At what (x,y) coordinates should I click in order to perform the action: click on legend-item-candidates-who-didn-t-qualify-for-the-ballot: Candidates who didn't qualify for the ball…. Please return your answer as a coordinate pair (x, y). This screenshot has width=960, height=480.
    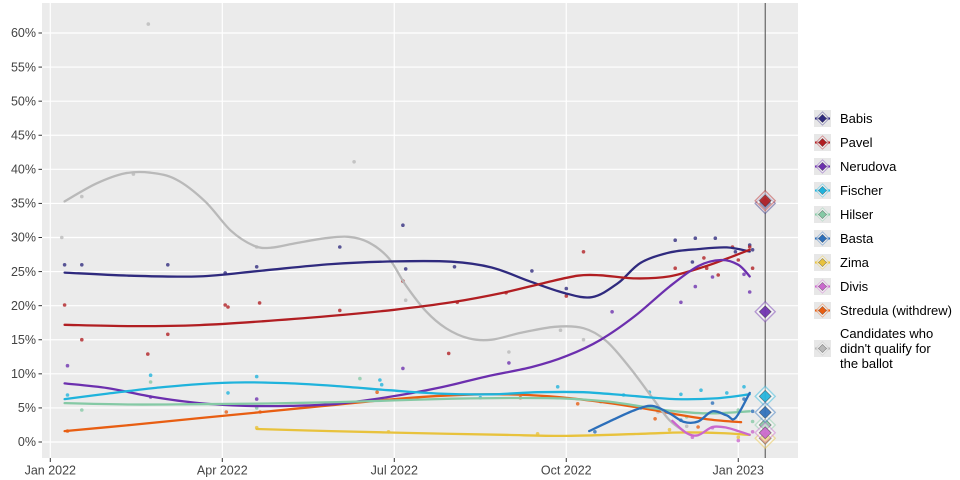
    Looking at the image, I should click on (883, 348).